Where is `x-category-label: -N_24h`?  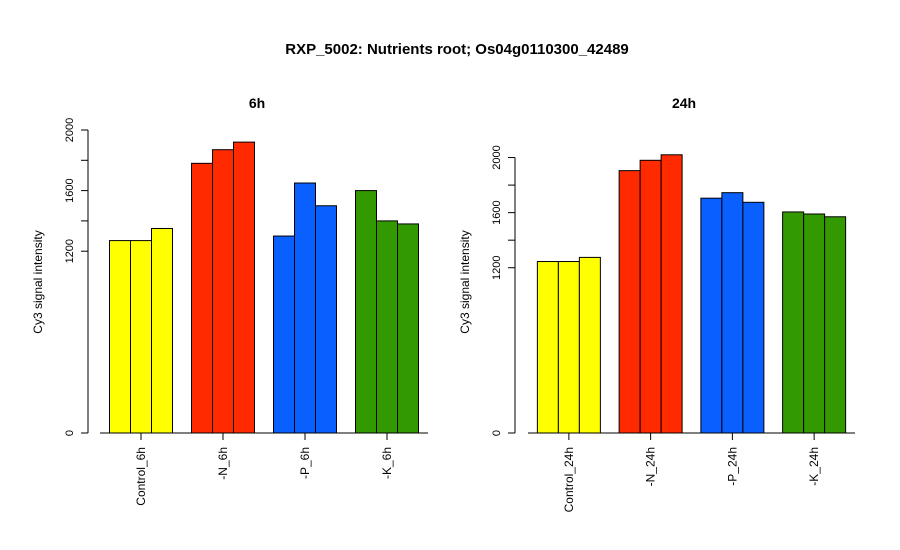 x-category-label: -N_24h is located at coordinates (651, 466).